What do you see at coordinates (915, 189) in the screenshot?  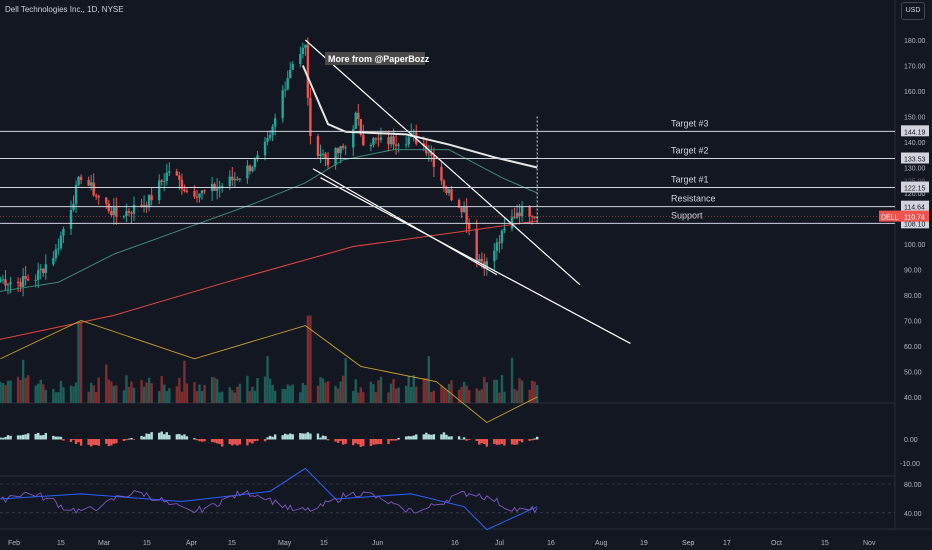 I see `level-price-text: 122.15` at bounding box center [915, 189].